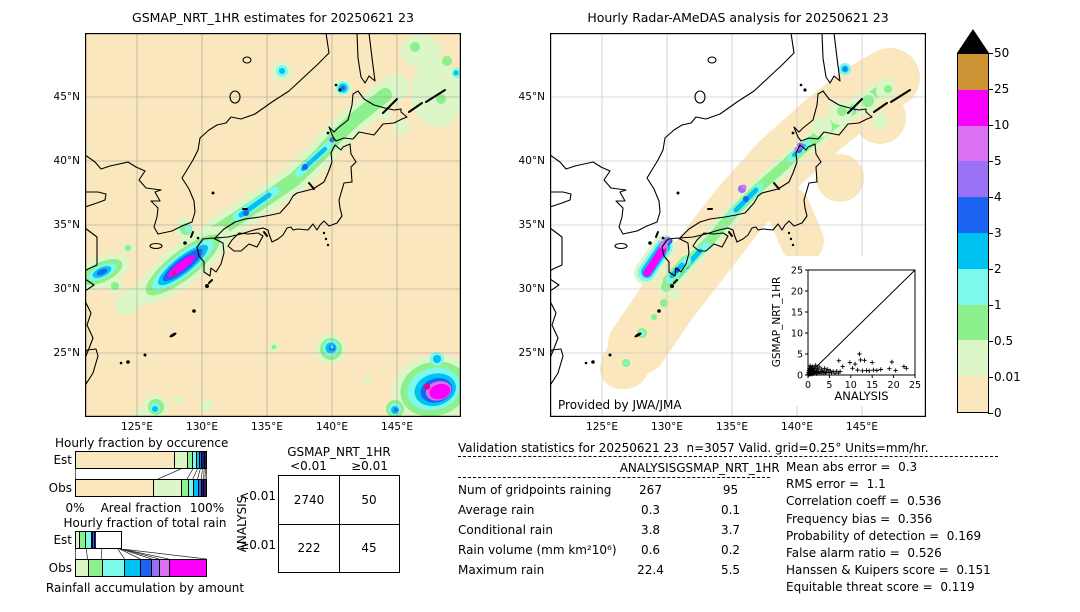 The image size is (1080, 612). What do you see at coordinates (732, 427) in the screenshot?
I see `x-tick-label: 135°E` at bounding box center [732, 427].